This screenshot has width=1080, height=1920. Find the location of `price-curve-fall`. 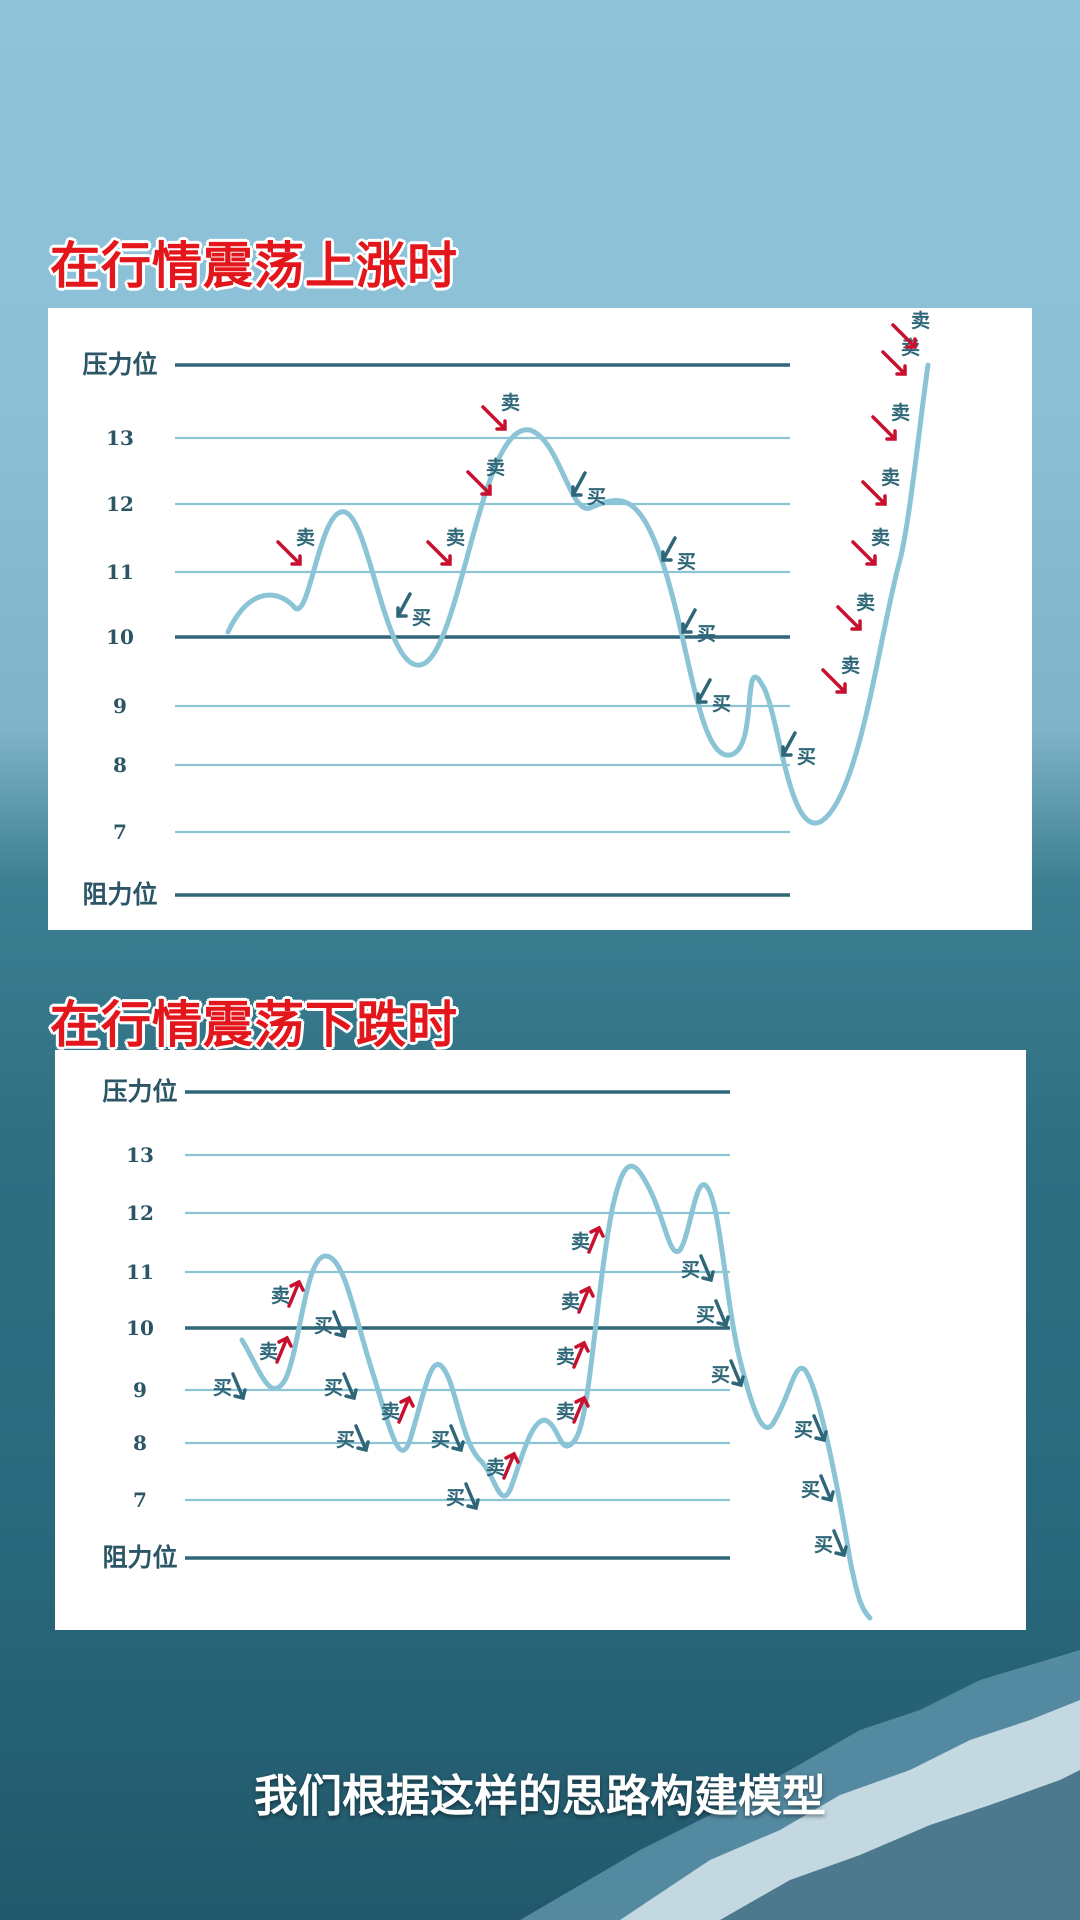

price-curve-fall is located at coordinates (556, 1392).